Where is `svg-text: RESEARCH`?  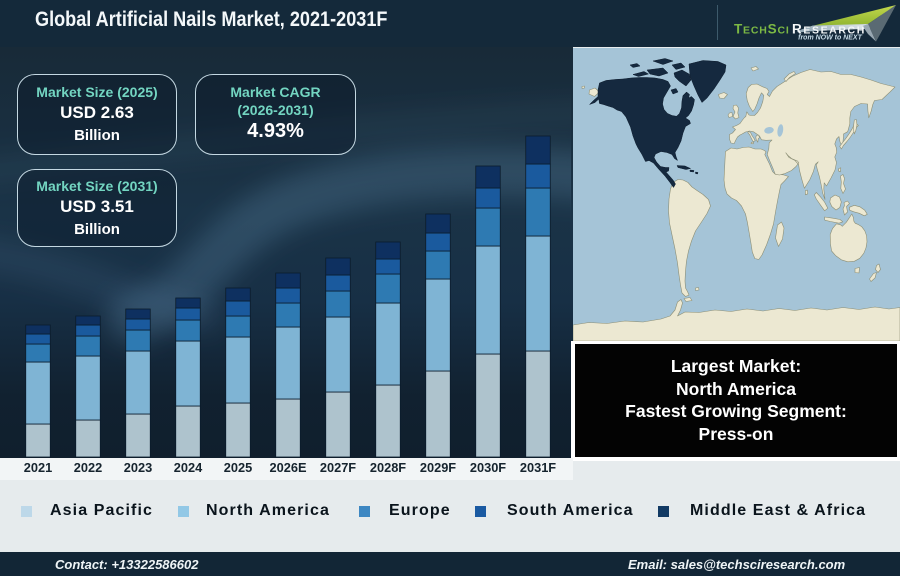
svg-text: RESEARCH is located at coordinates (829, 29).